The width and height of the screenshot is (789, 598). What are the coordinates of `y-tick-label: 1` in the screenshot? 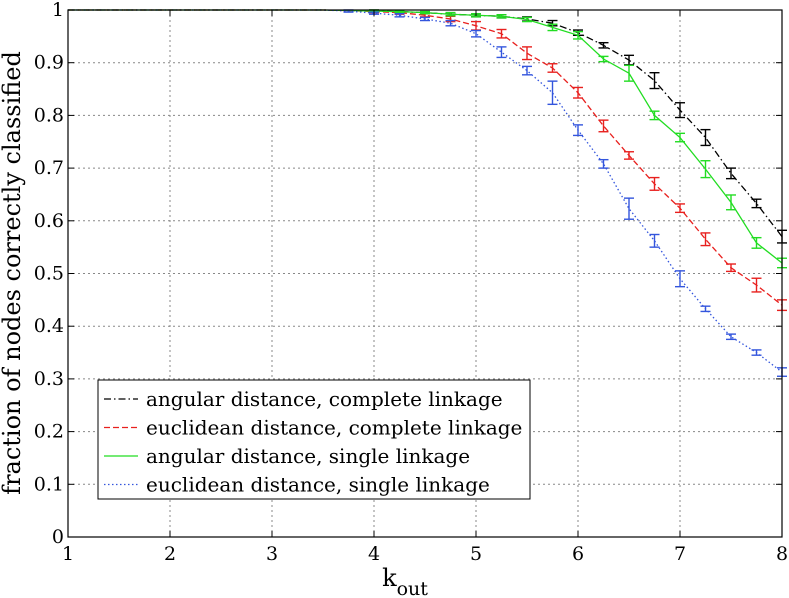 It's located at (58, 10).